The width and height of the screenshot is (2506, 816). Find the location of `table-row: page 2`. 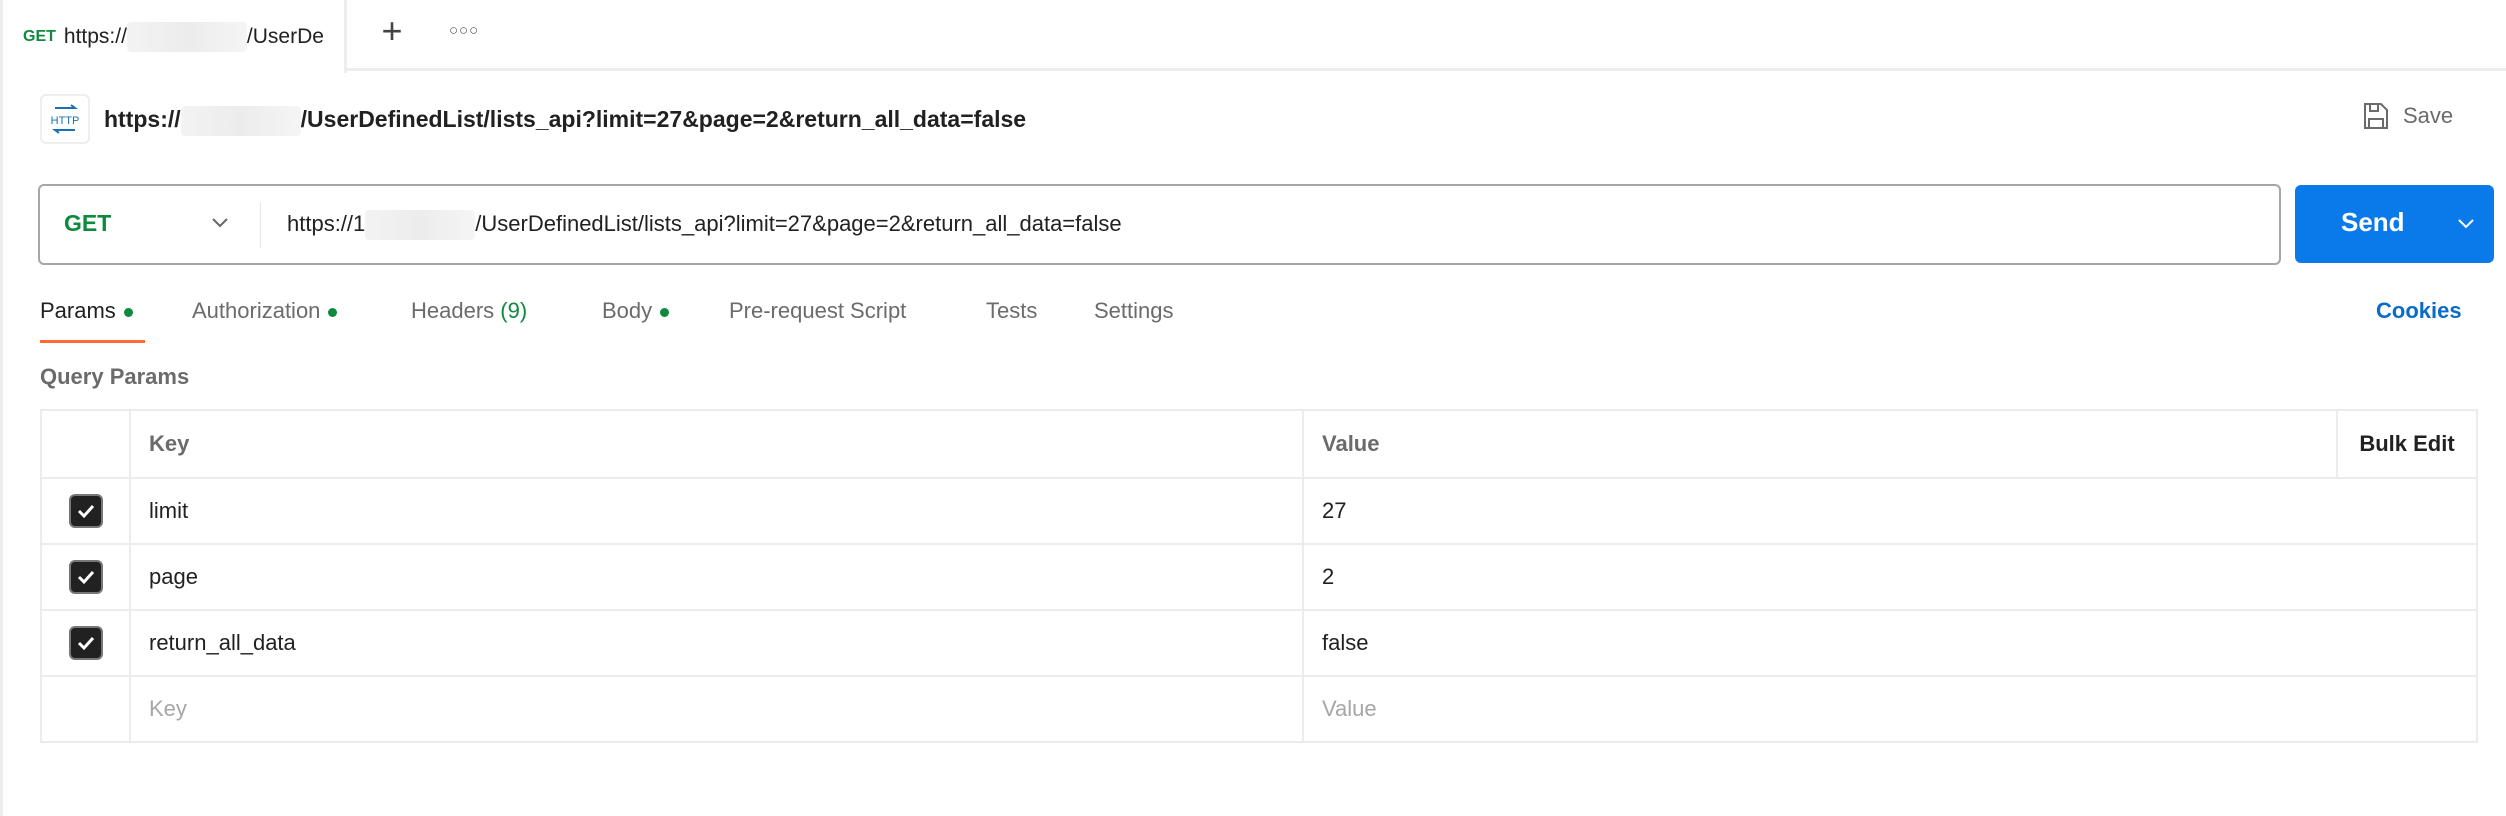

table-row: page 2 is located at coordinates (1259, 576).